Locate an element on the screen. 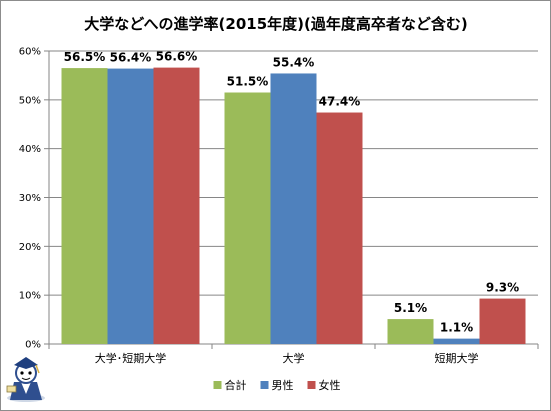  y-tick-label: 10% is located at coordinates (30, 296).